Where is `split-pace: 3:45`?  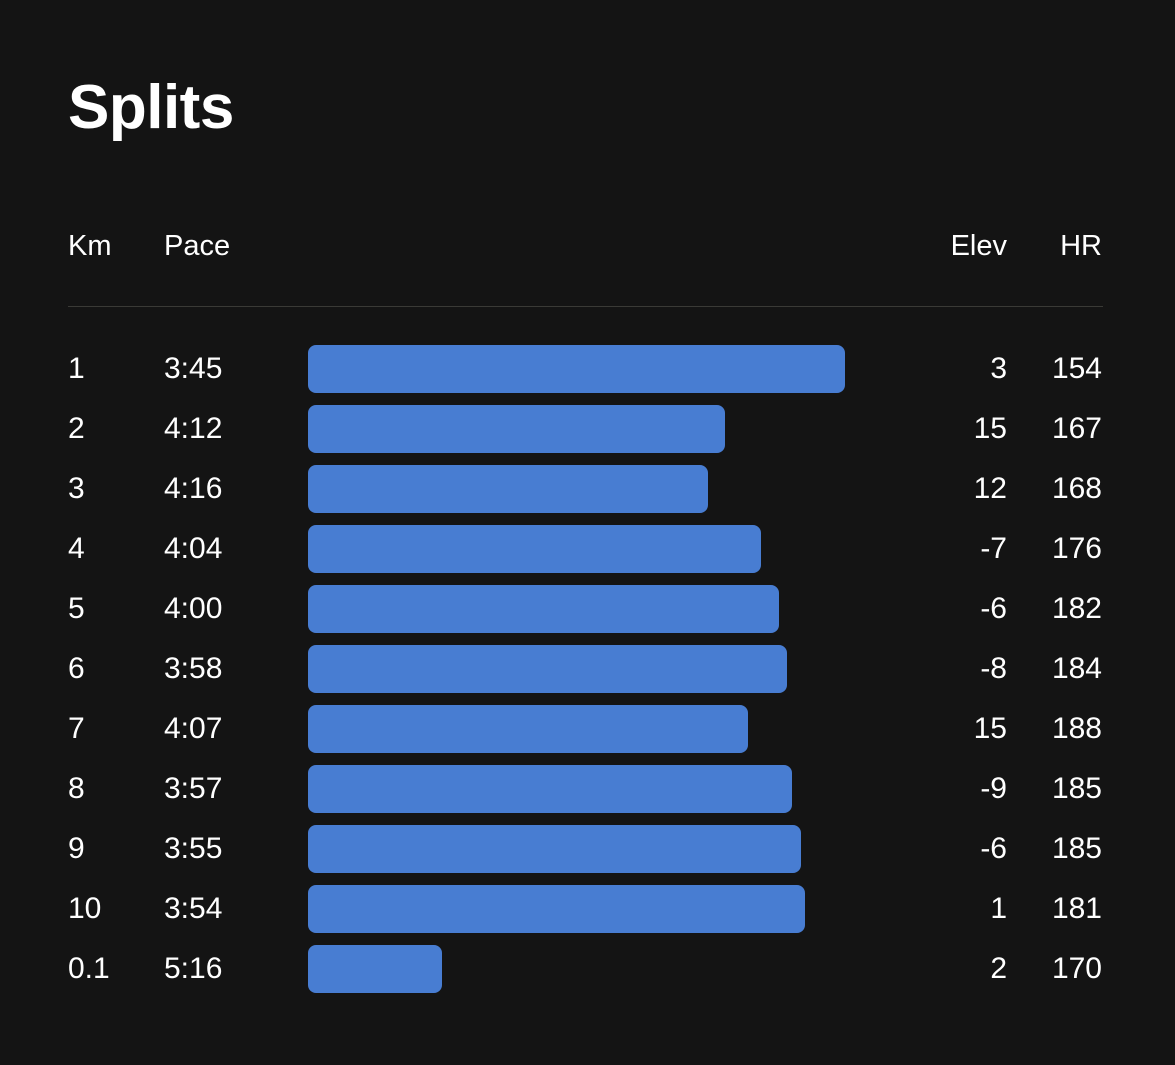
split-pace: 3:45 is located at coordinates (193, 368).